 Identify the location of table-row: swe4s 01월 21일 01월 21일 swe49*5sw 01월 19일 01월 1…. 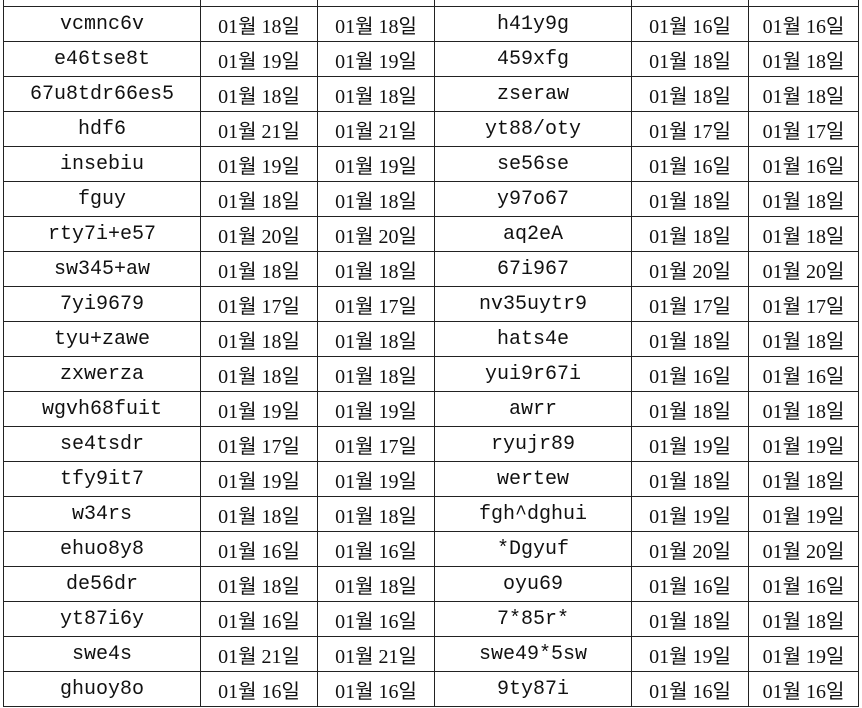
(431, 654).